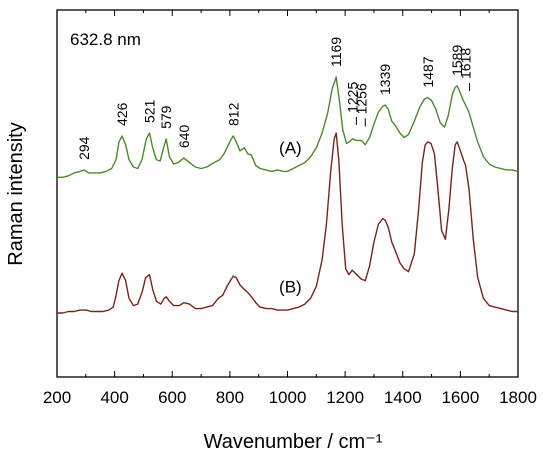 Image resolution: width=550 pixels, height=464 pixels. I want to click on x-tick-label: 400, so click(114, 397).